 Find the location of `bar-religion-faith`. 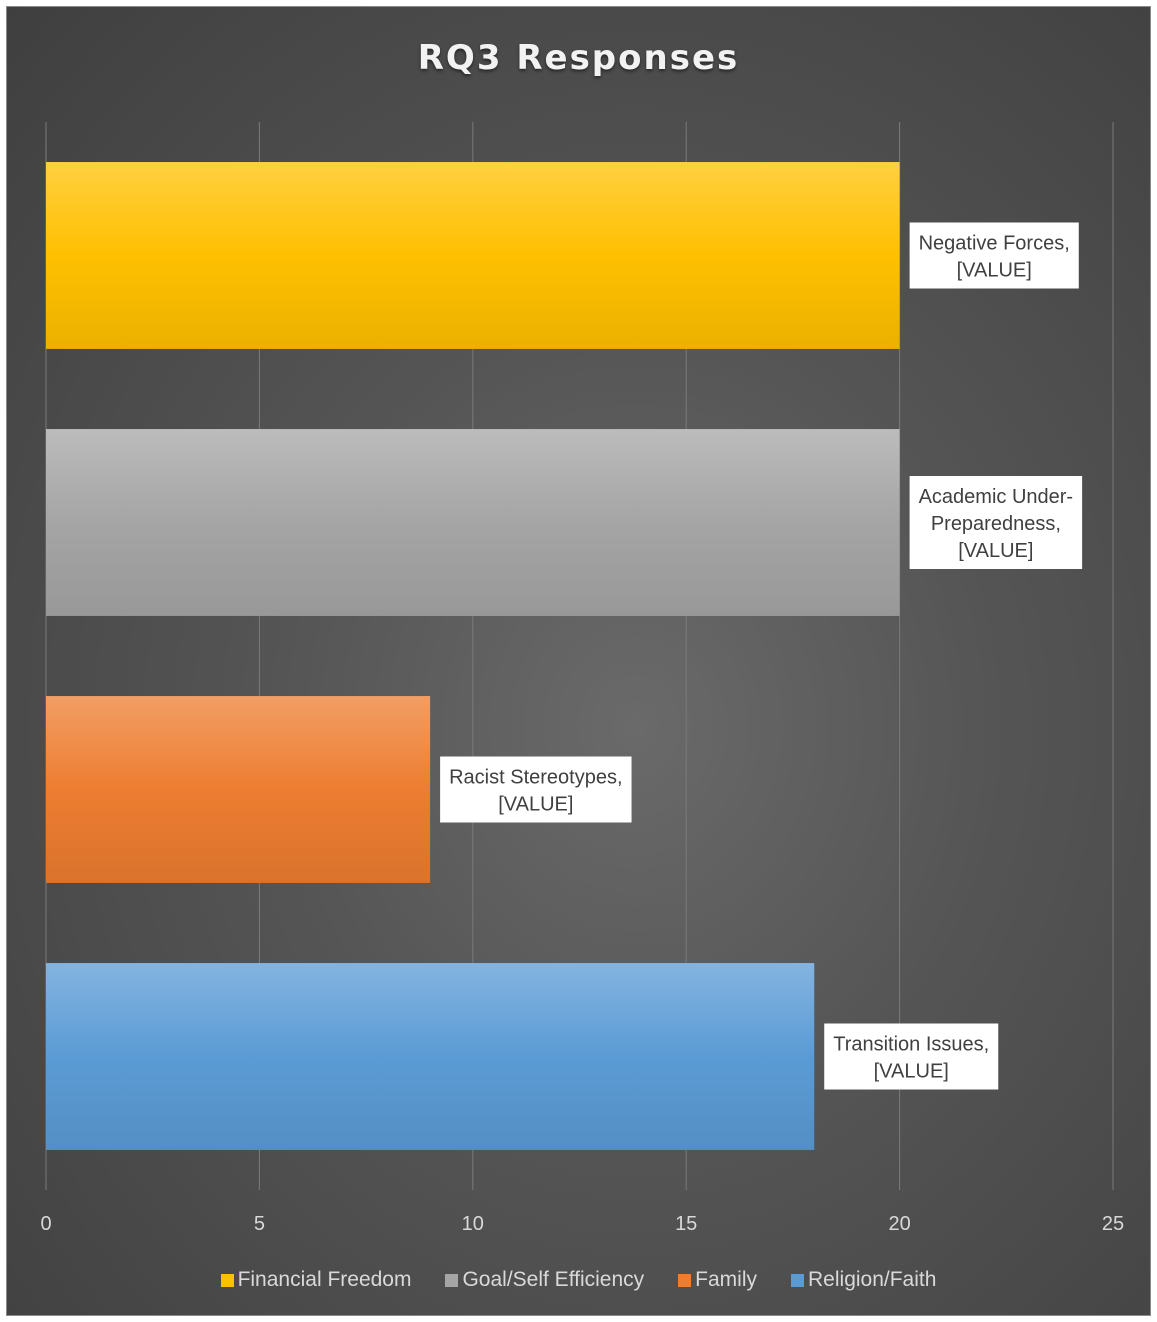

bar-religion-faith is located at coordinates (430, 1056).